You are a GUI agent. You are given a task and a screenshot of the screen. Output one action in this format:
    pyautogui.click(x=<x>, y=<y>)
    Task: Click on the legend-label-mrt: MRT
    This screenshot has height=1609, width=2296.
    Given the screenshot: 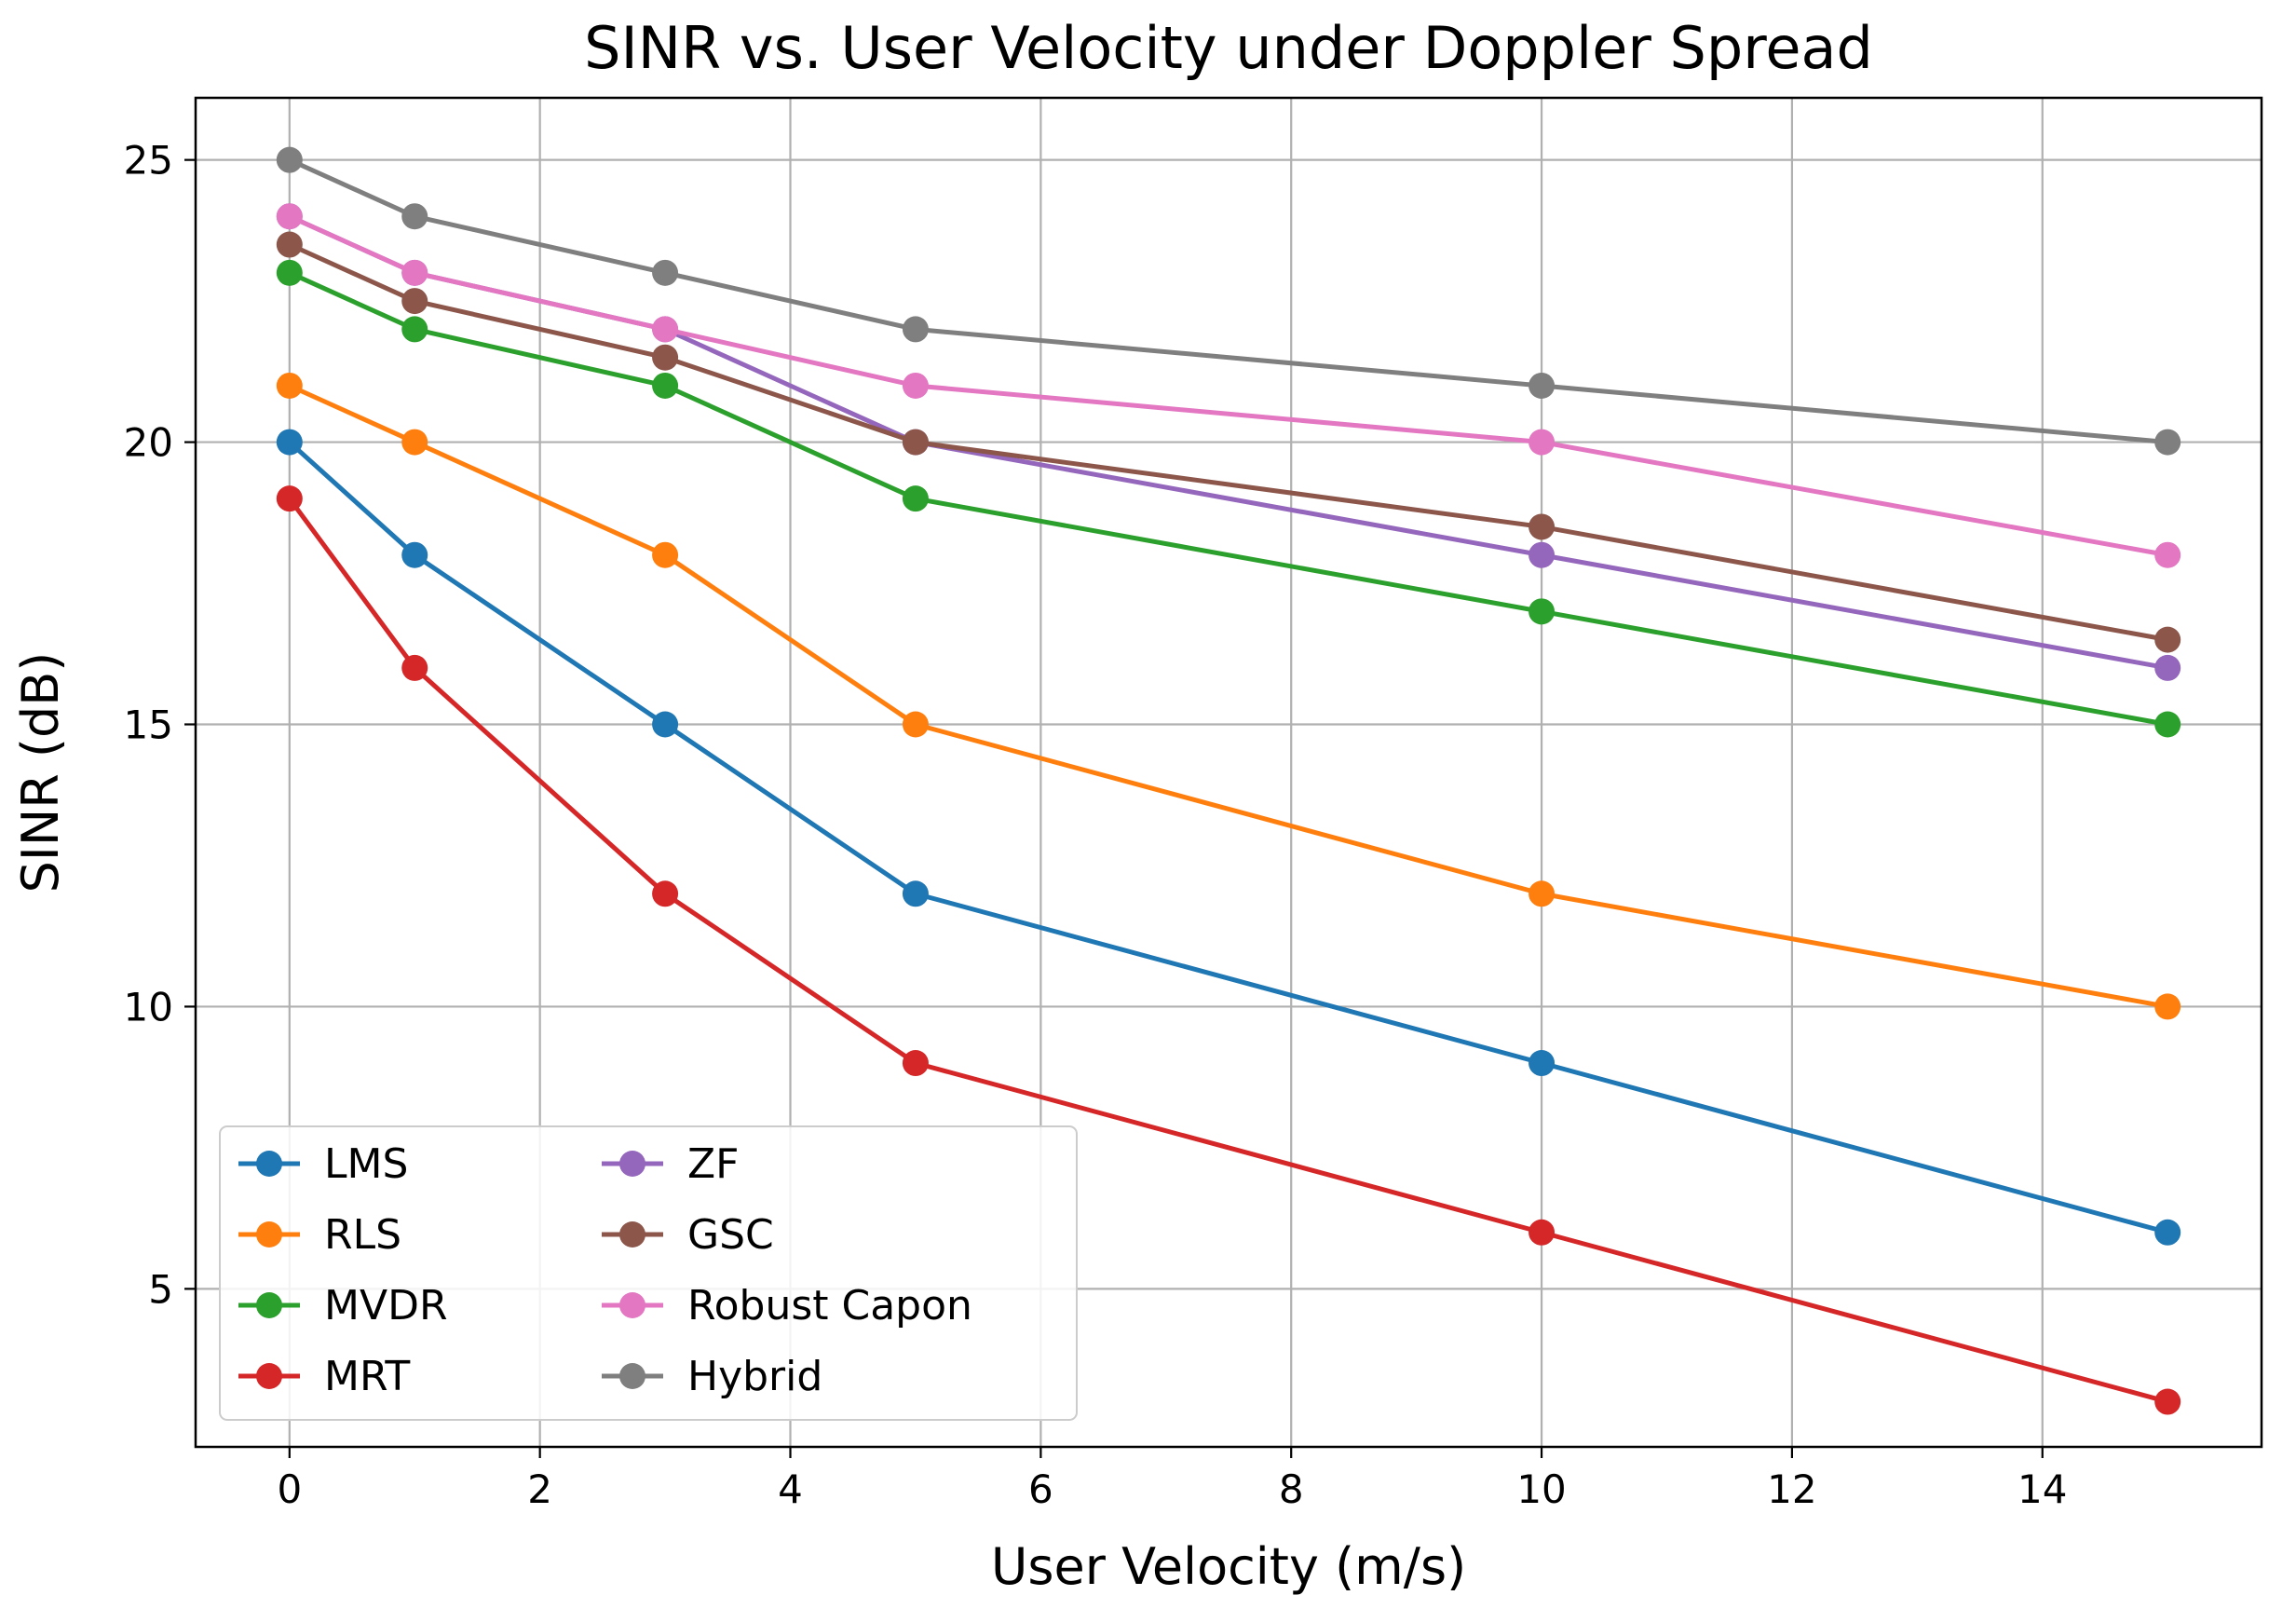 What is the action you would take?
    pyautogui.click(x=367, y=1376)
    